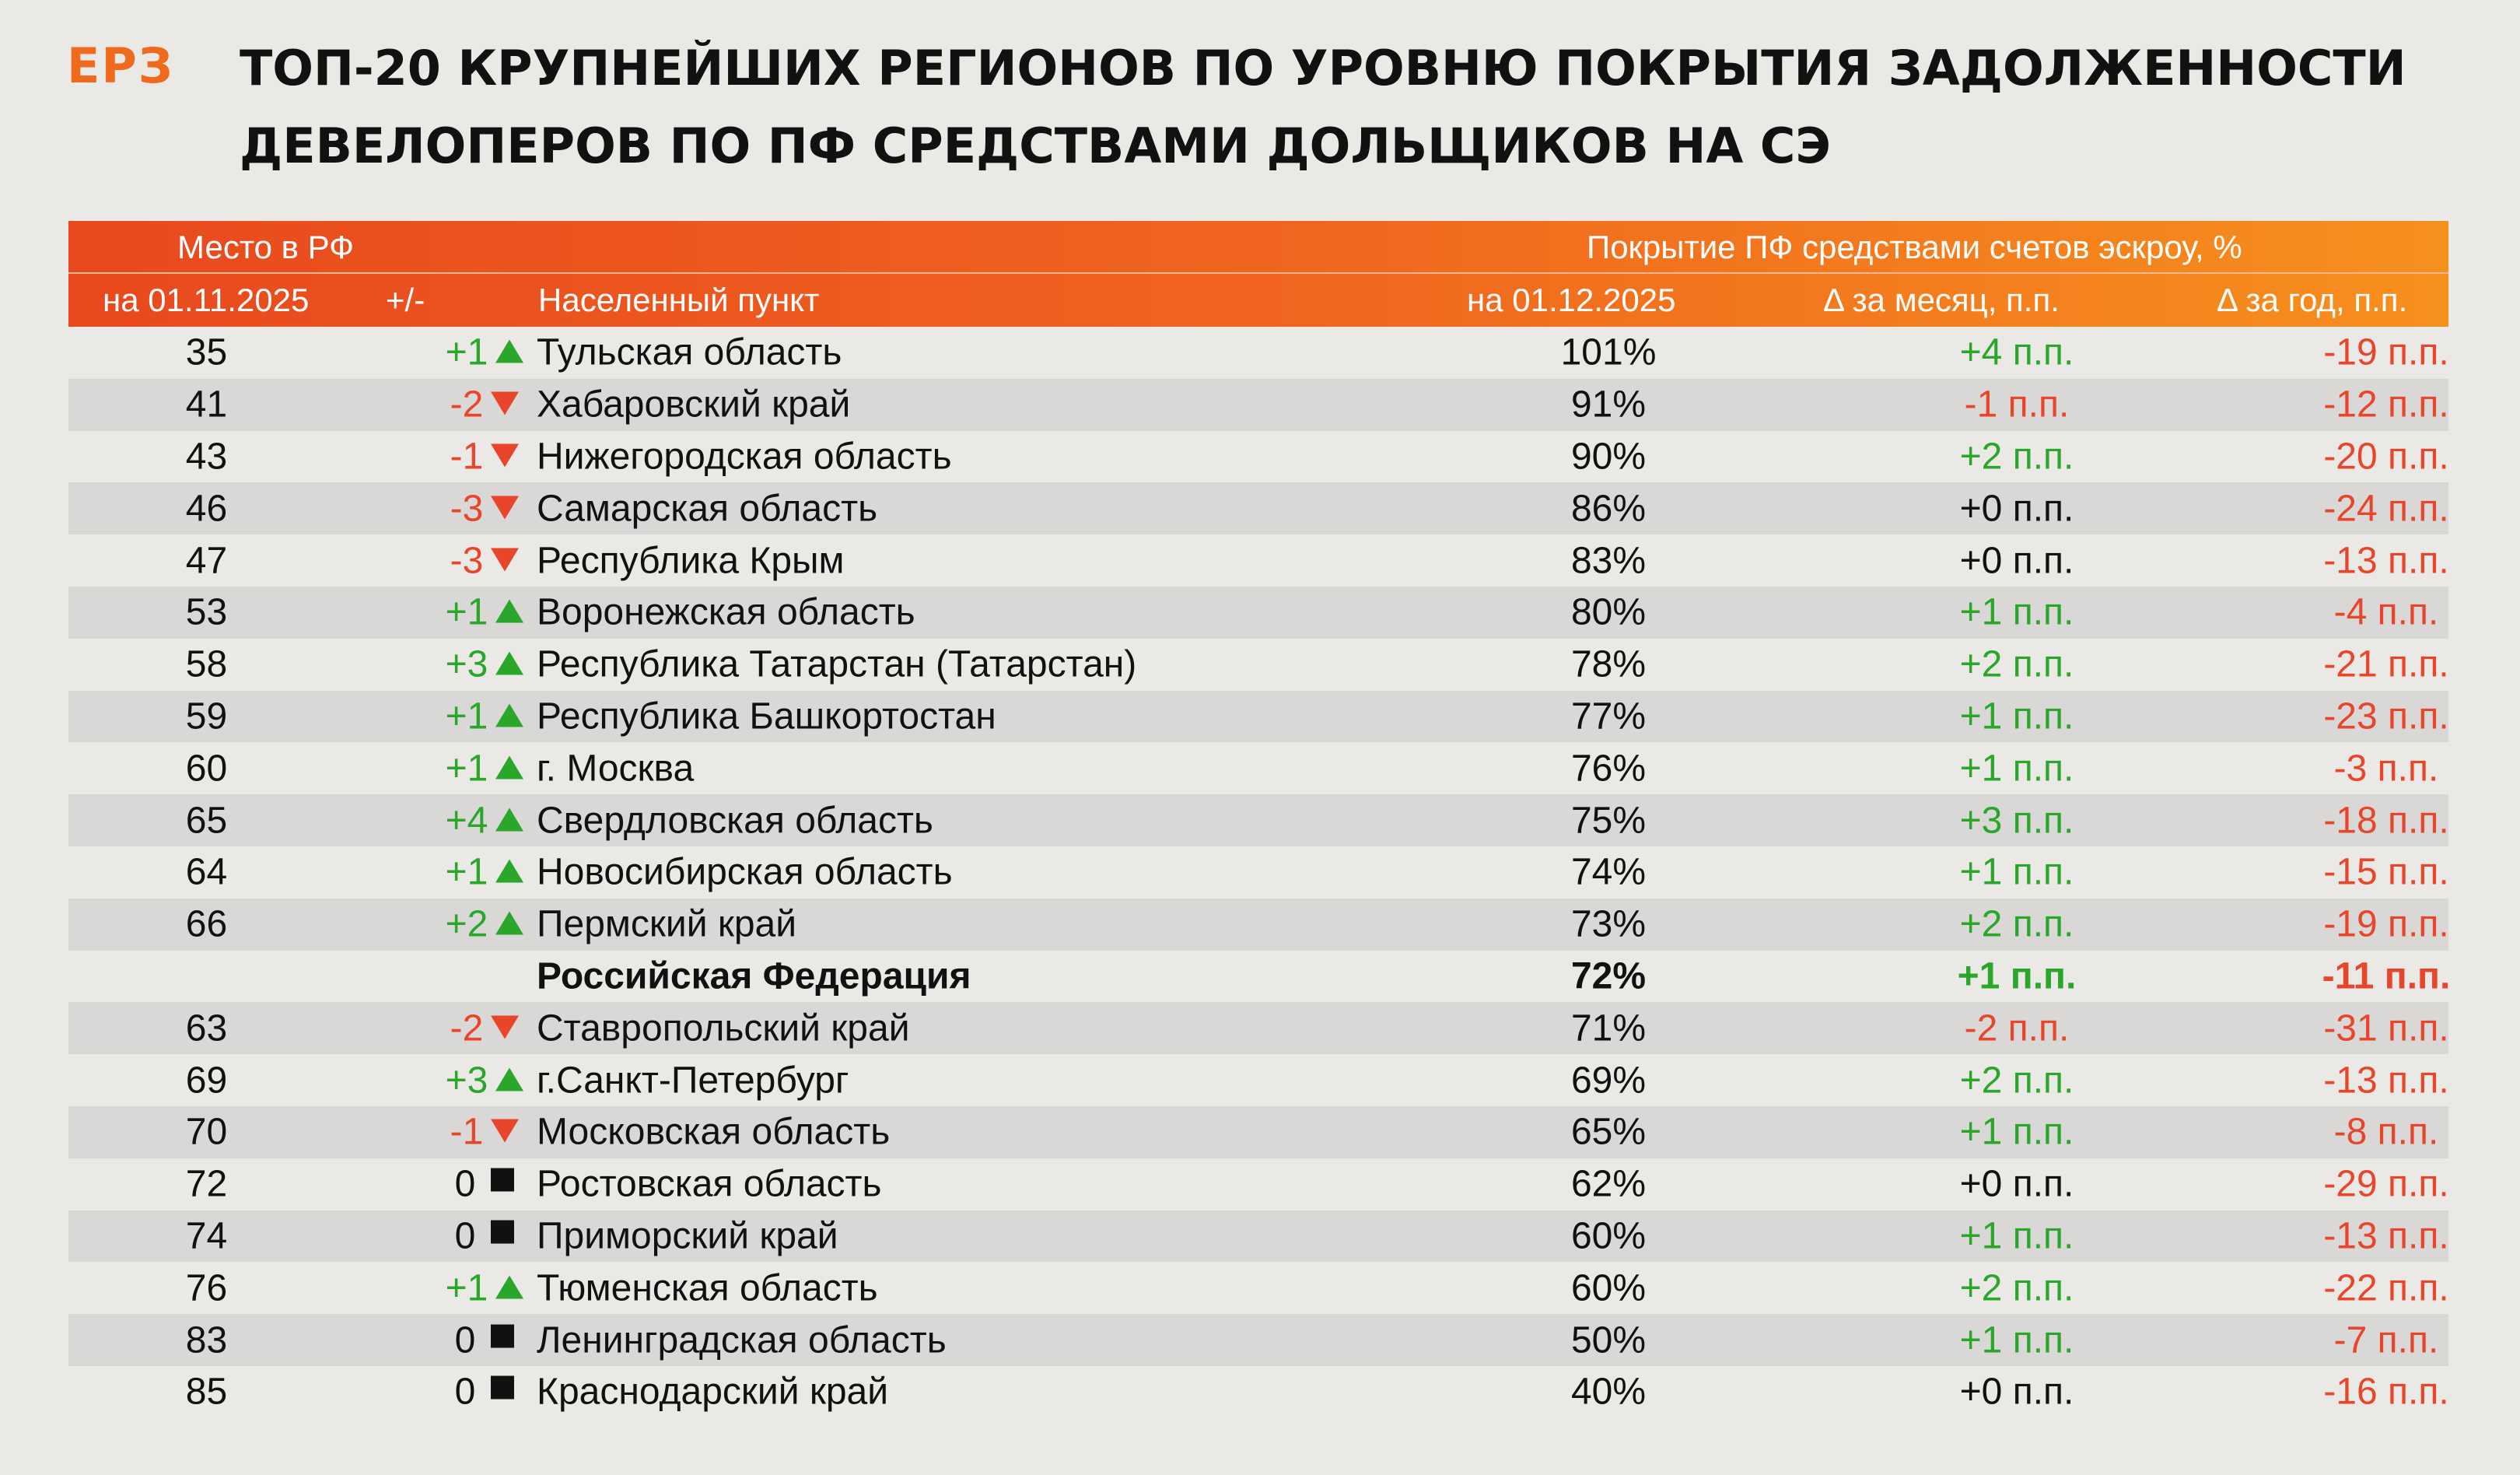 This screenshot has width=2520, height=1475. I want to click on delta-year: -3 п.п., so click(2386, 769).